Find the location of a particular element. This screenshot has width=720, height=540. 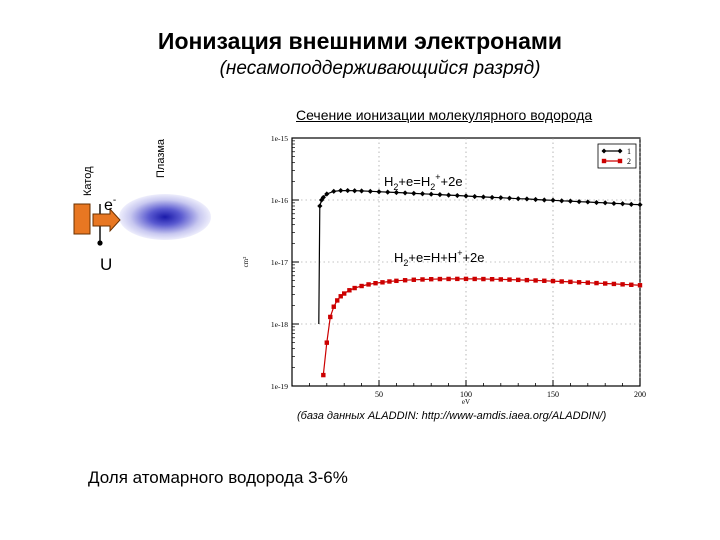

x-tick-label: 200 is located at coordinates (640, 394).